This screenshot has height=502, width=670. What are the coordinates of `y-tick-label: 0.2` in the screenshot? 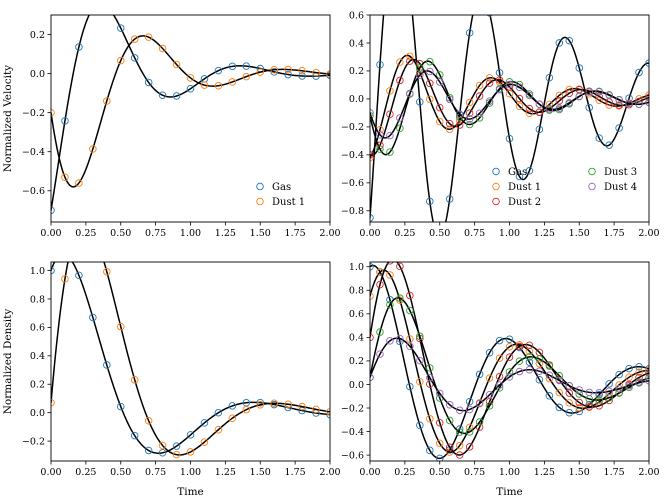 It's located at (37, 35).